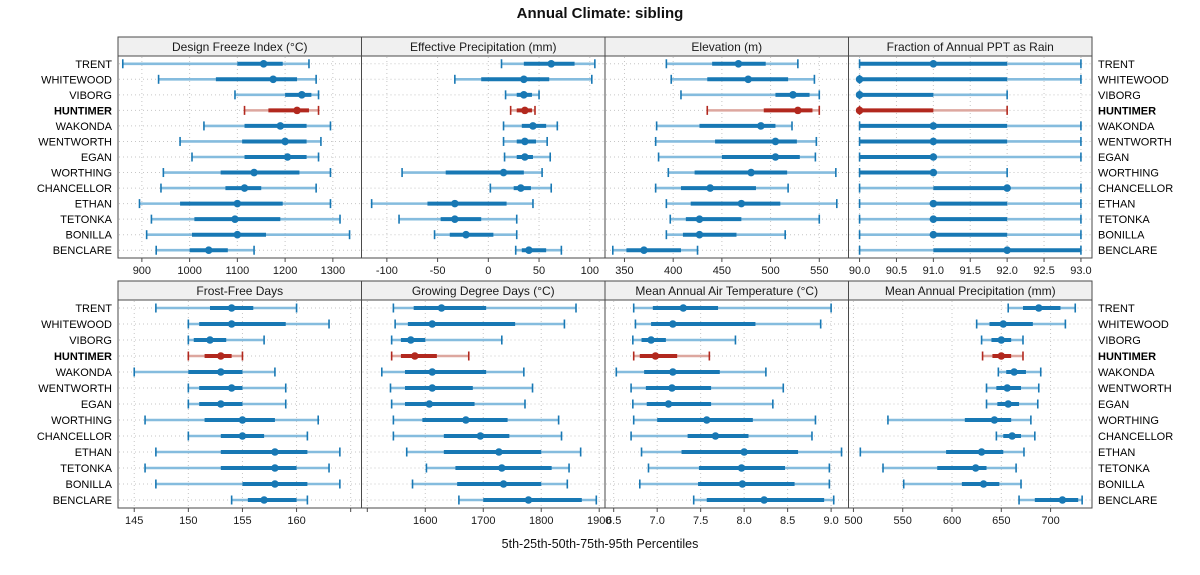  I want to click on x-axis: 6.5 7.0 7.5 8.0 8.5 9.0, so click(722, 517).